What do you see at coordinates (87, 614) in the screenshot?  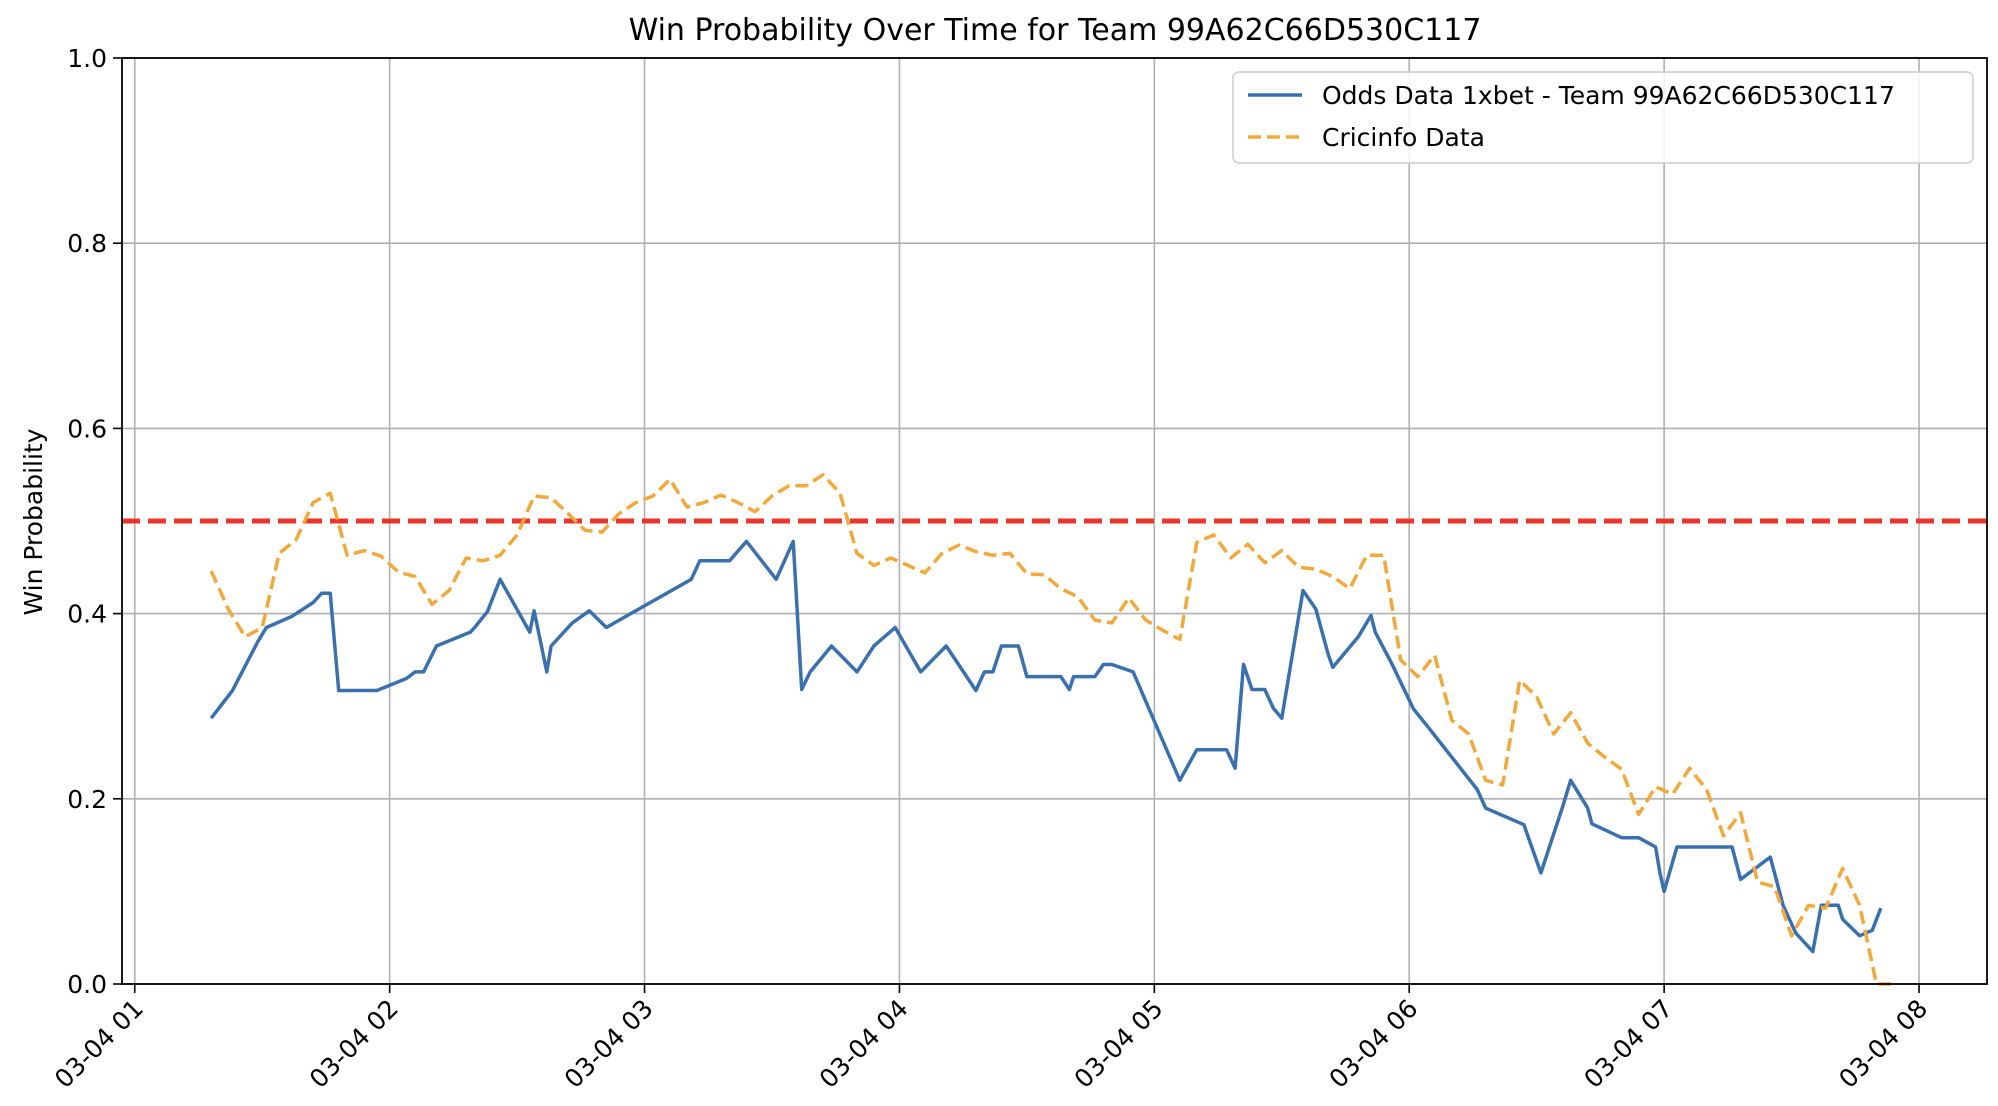 I see `y-tick-label: 0.4` at bounding box center [87, 614].